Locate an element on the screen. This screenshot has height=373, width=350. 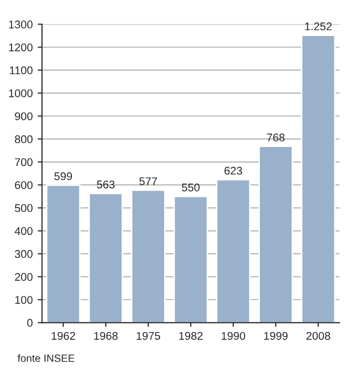
y-tick-label: 1200 is located at coordinates (21, 47).